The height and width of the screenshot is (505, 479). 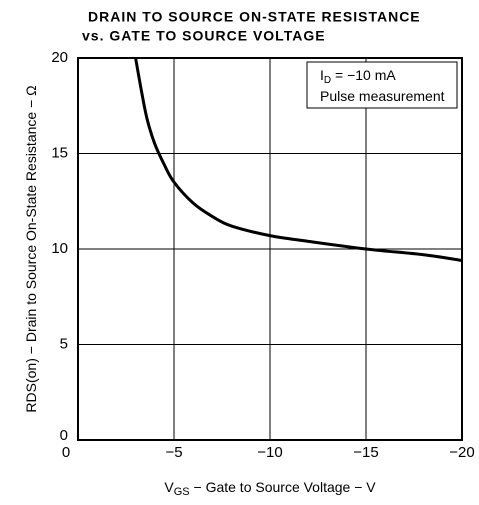 I want to click on x-label-subscript: GS, so click(x=182, y=492).